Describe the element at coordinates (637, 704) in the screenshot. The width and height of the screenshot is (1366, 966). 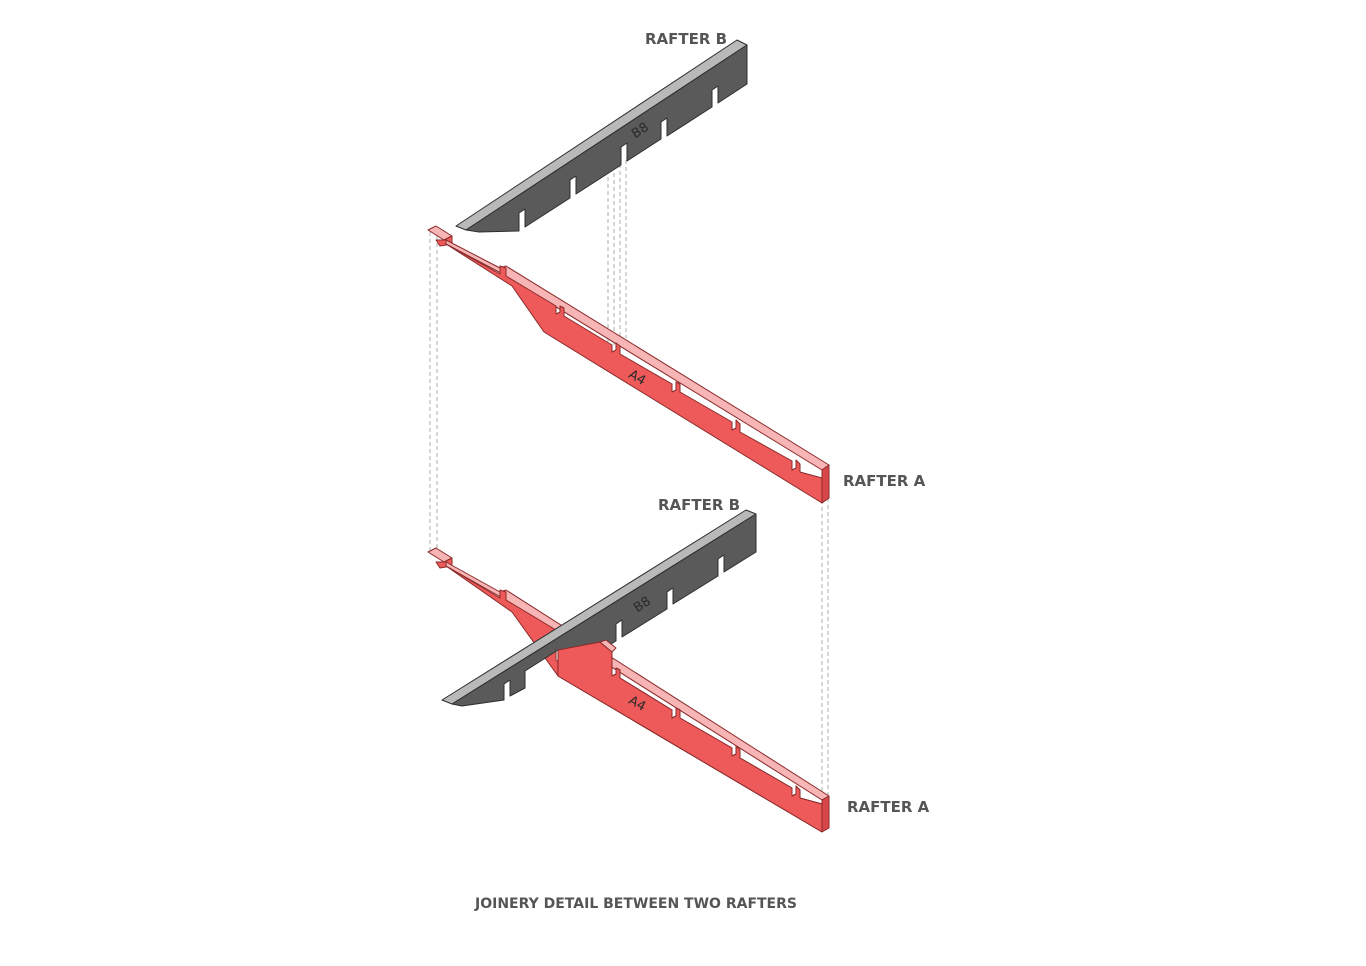
I see `part-label-a4-bottom: A4` at that location.